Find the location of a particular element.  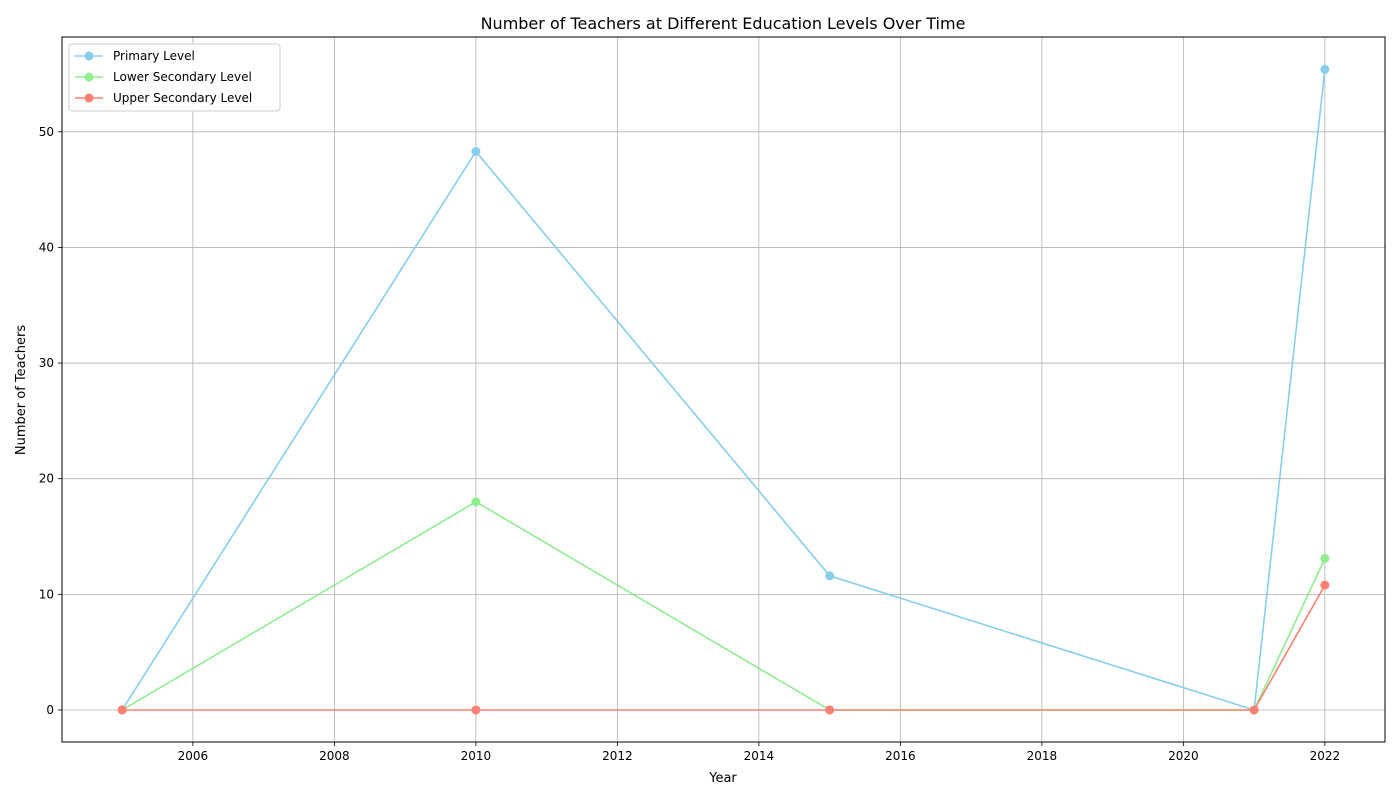

y-axis-label: Number of Teachers is located at coordinates (21, 390).